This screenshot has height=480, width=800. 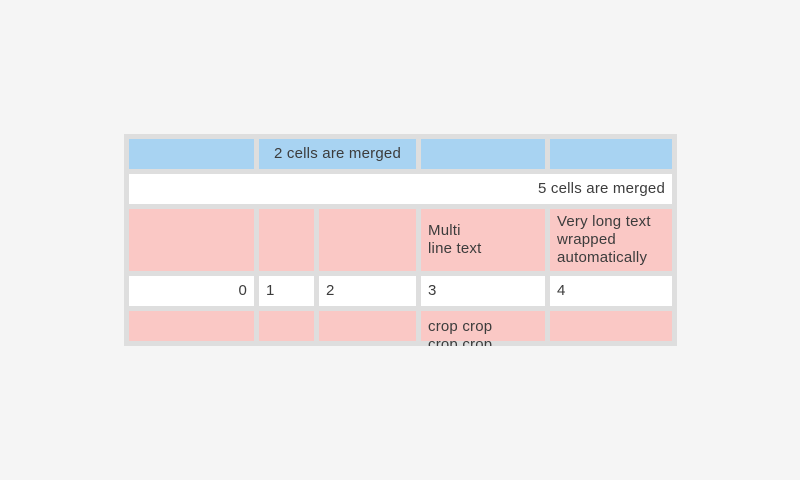 I want to click on table-cell-text: 4, so click(x=561, y=290).